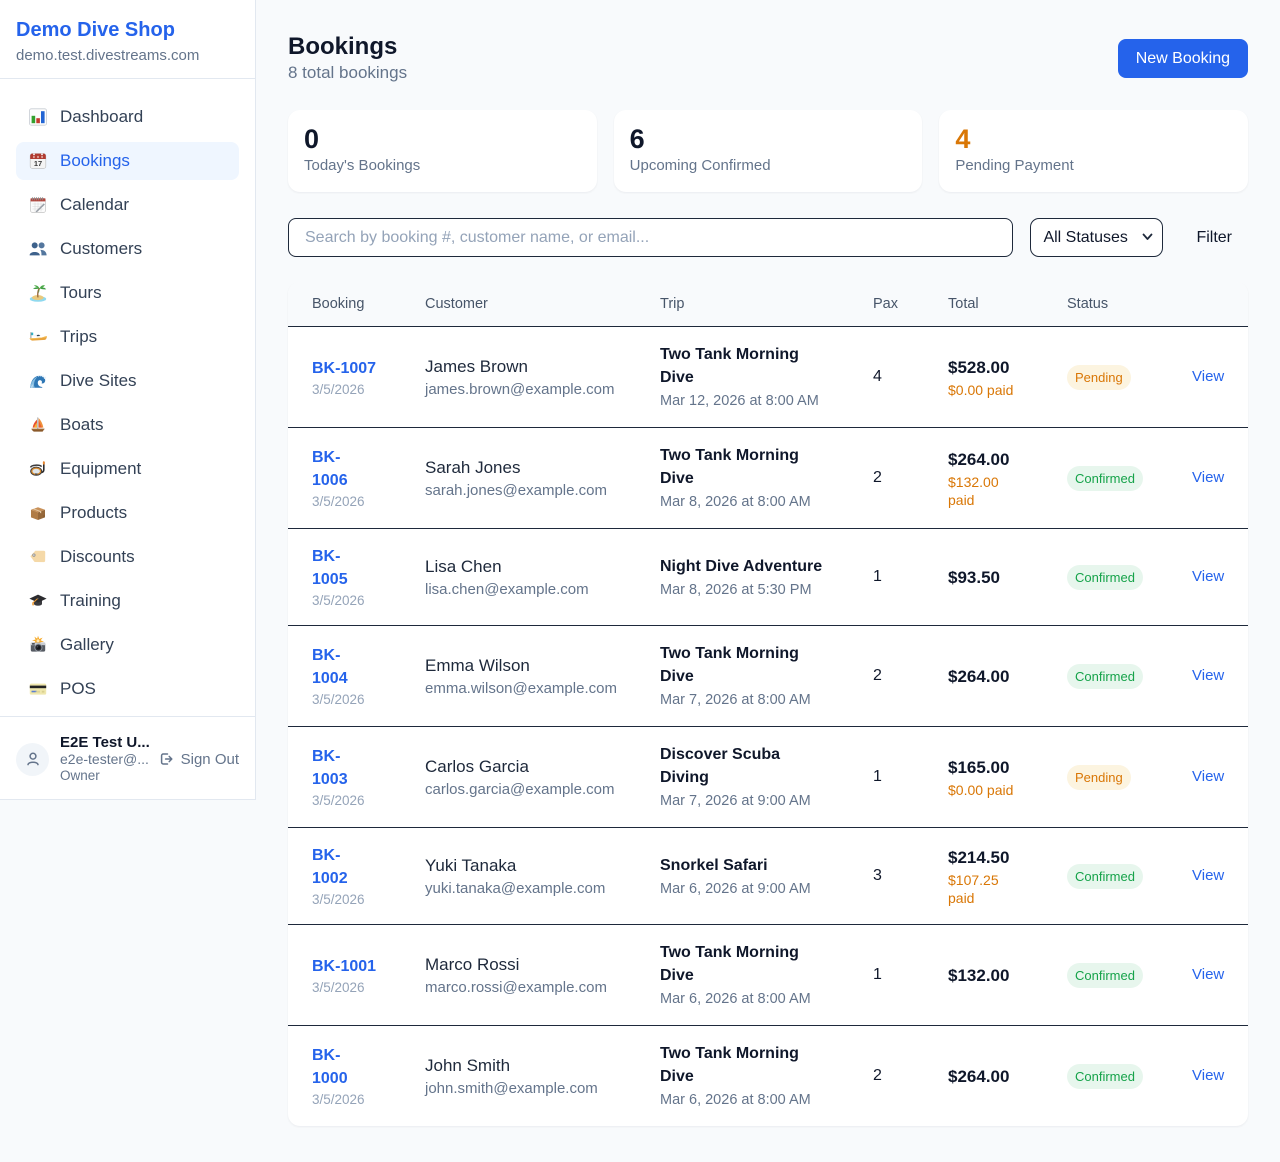 The image size is (1280, 1162). What do you see at coordinates (979, 367) in the screenshot?
I see `total-amount: $528.00` at bounding box center [979, 367].